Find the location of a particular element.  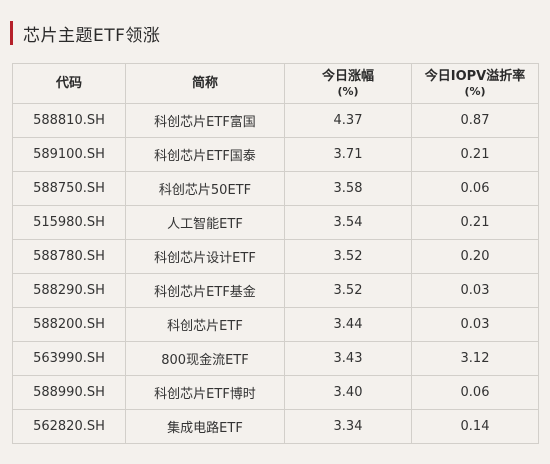

cell-code: 589100.SH is located at coordinates (69, 154).